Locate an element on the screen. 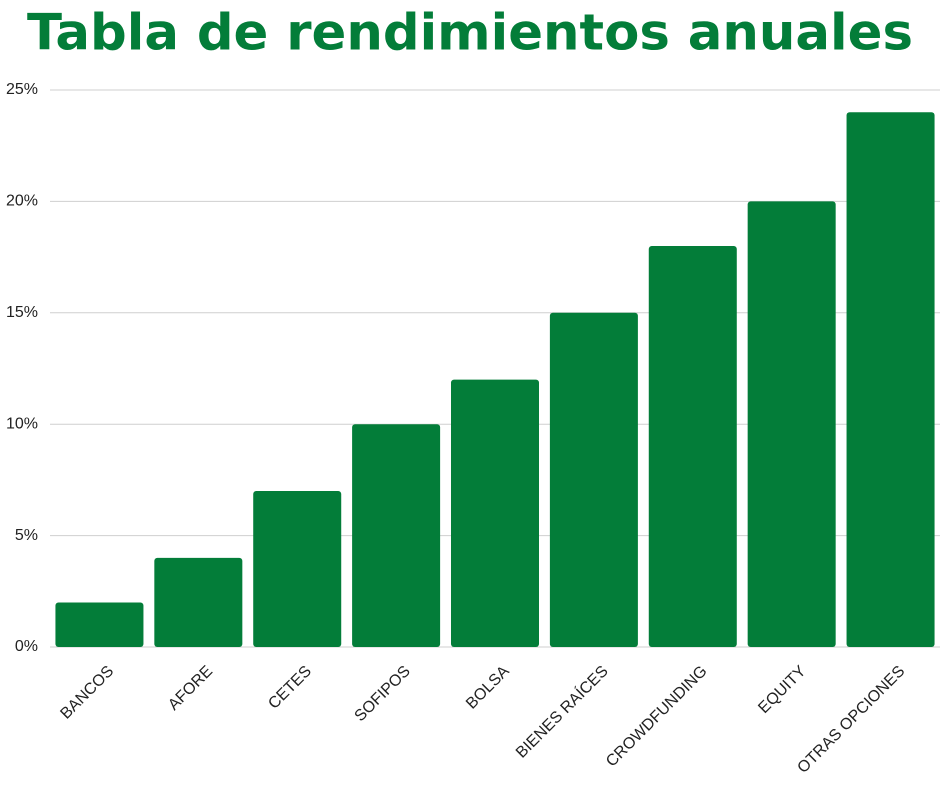 The height and width of the screenshot is (788, 940). x-tick-label: AFORE is located at coordinates (190, 688).